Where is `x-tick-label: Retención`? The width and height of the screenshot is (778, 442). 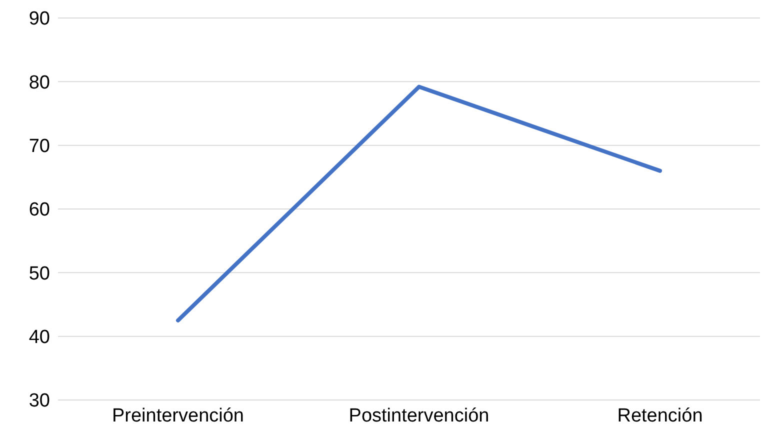 x-tick-label: Retención is located at coordinates (660, 415).